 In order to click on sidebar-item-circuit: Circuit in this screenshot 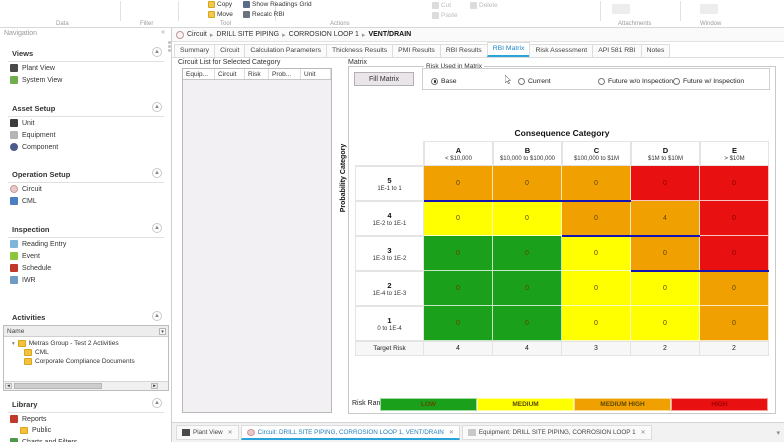, I will do `click(86, 189)`.